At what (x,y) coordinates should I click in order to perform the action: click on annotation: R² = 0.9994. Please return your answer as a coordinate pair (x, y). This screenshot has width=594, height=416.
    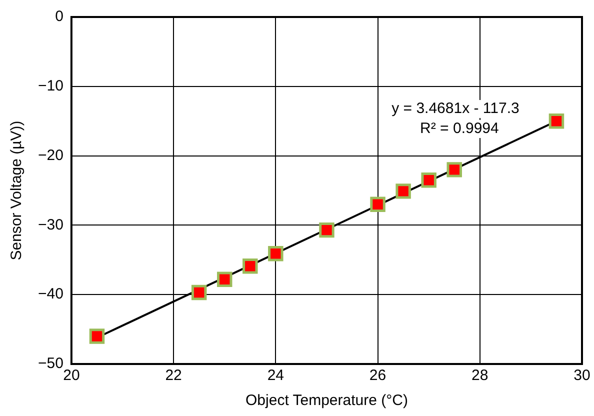
    Looking at the image, I should click on (459, 129).